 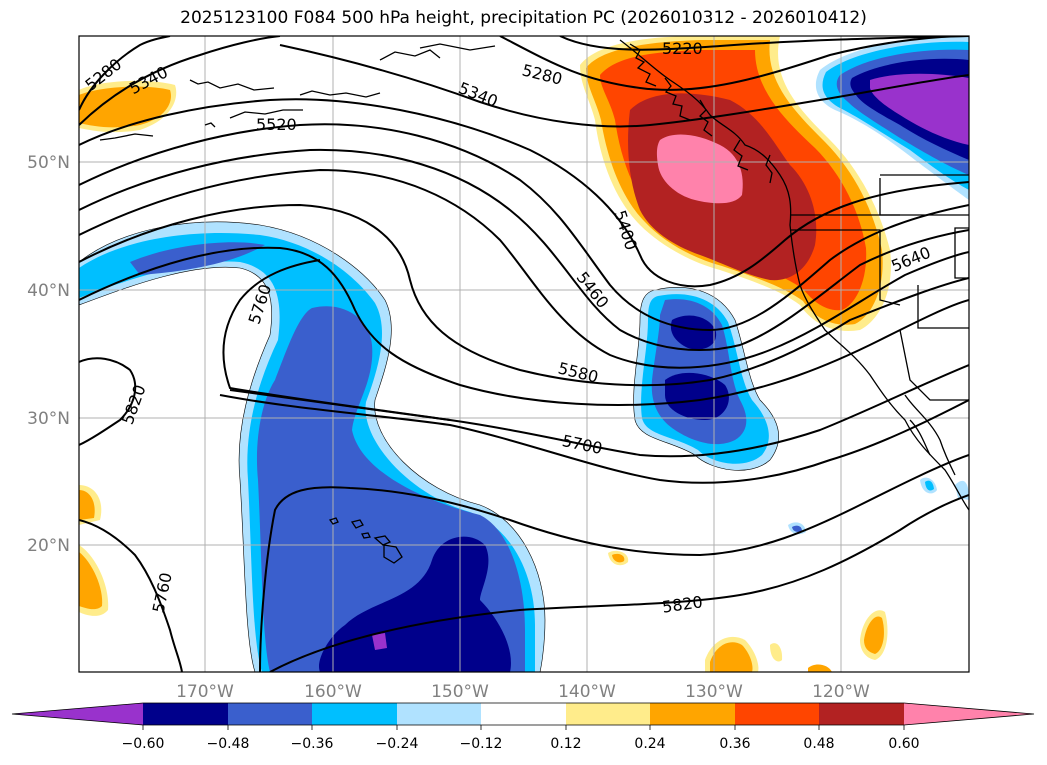 I want to click on latitude-labels: 50°N 40°N 30°N 20°N, so click(x=48, y=354).